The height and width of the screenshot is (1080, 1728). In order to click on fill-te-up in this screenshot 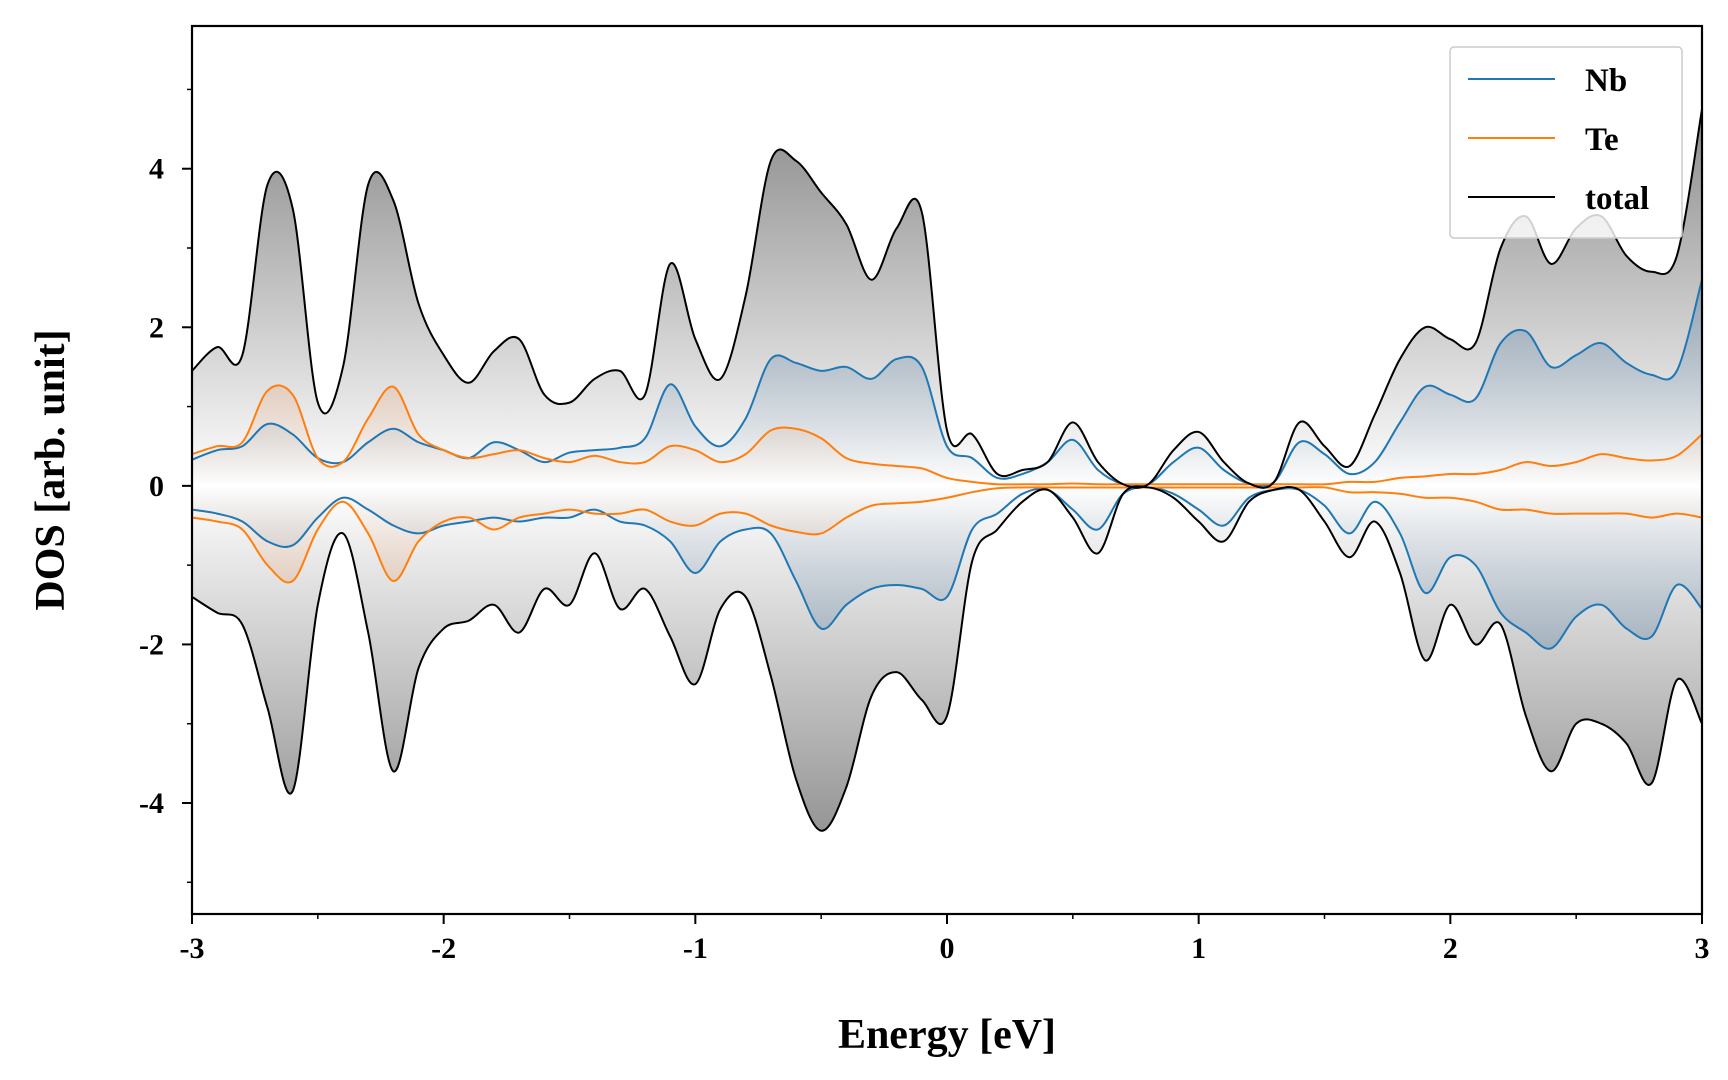, I will do `click(947, 435)`.